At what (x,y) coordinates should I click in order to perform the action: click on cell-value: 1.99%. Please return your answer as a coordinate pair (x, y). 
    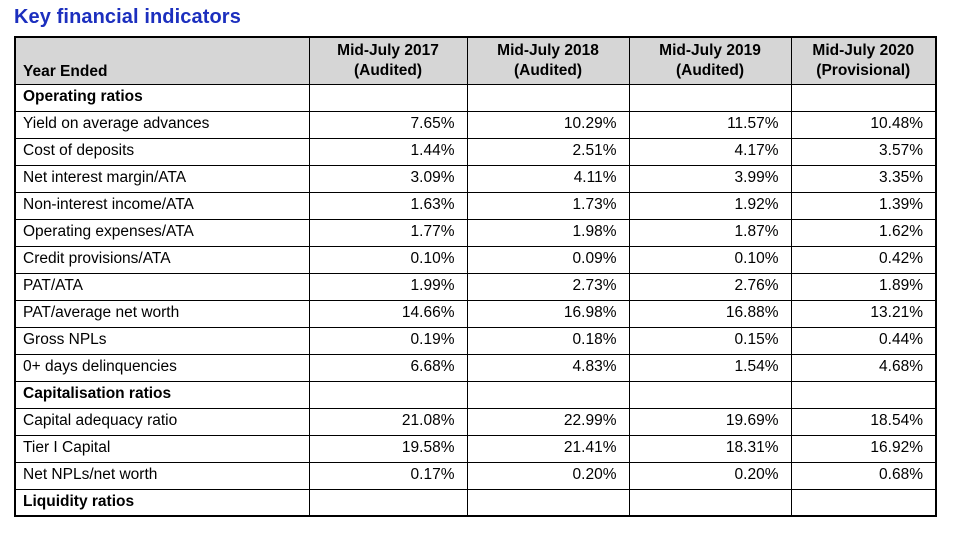
    Looking at the image, I should click on (388, 286).